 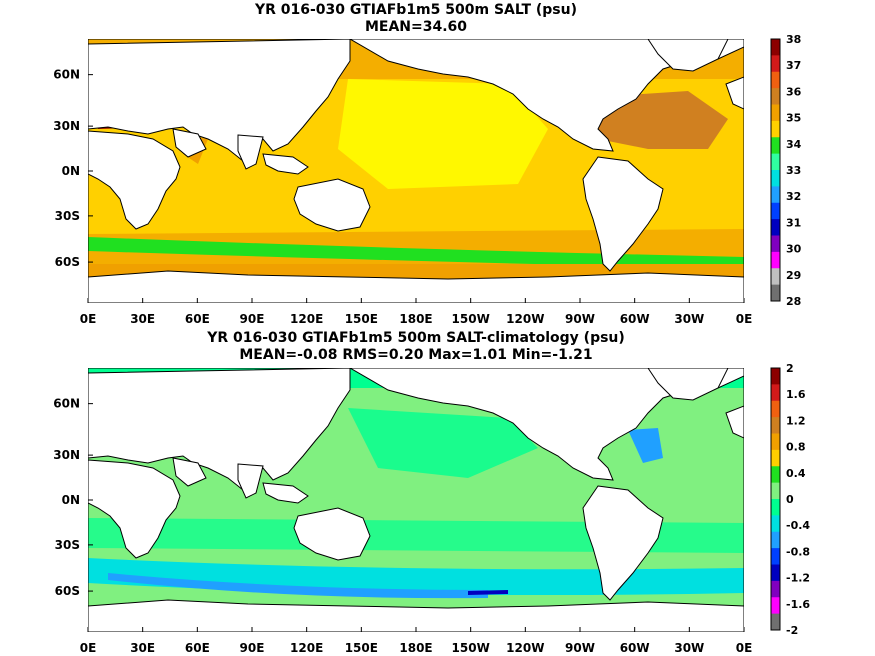 I want to click on bottom-lon-label: 60W, so click(x=635, y=648).